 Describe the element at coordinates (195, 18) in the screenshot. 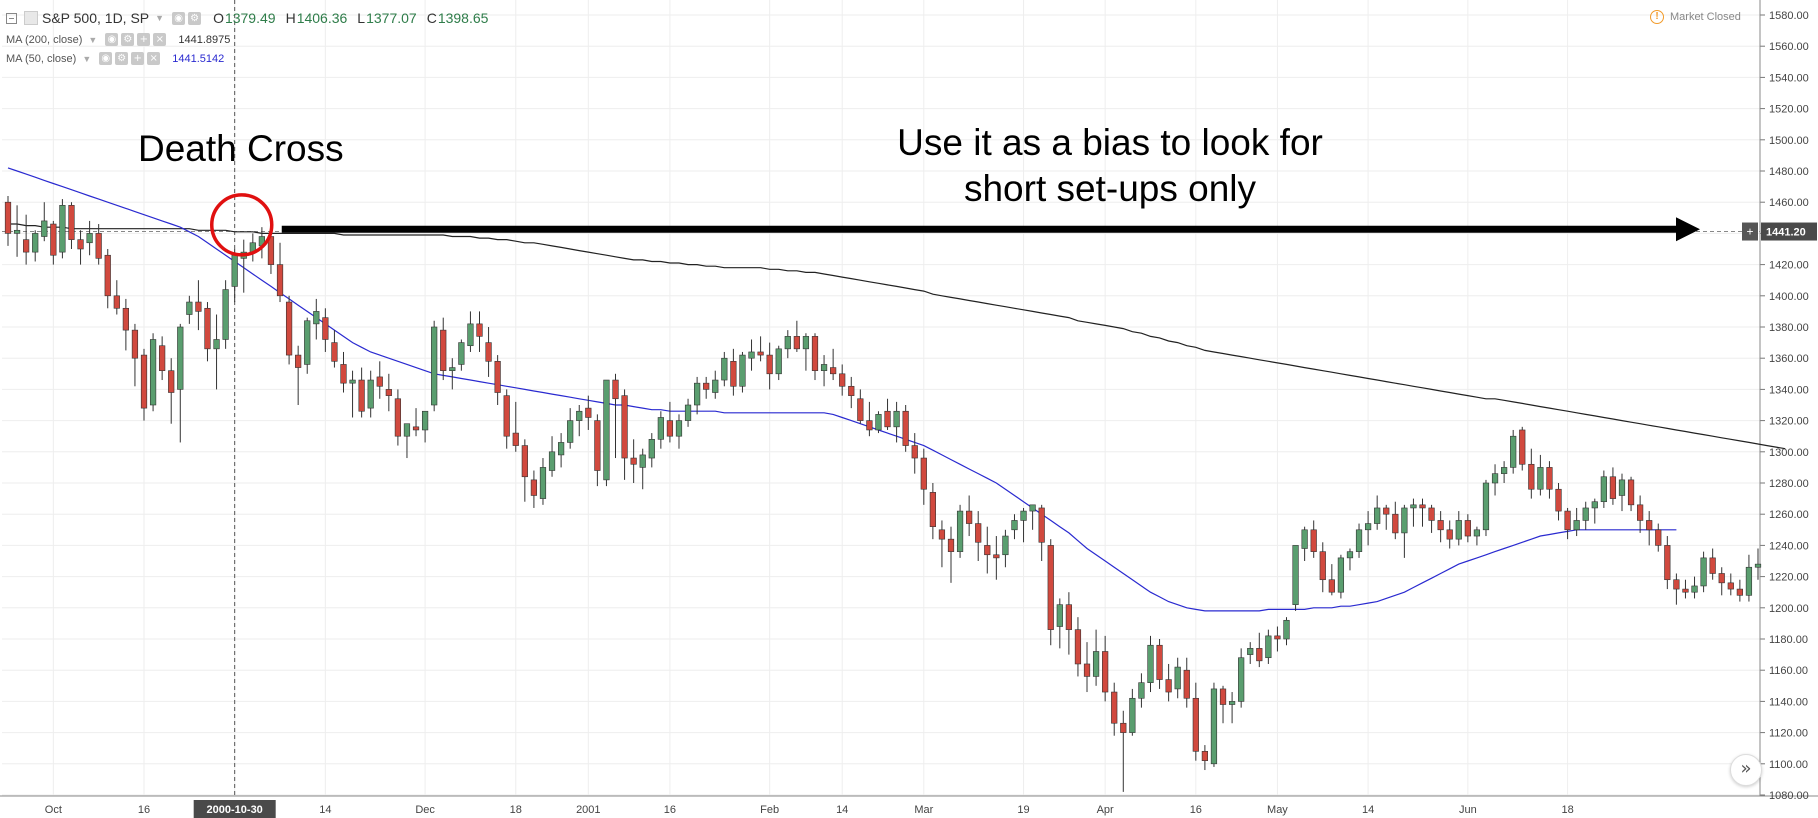

I see `settings-icon: ⚙` at that location.